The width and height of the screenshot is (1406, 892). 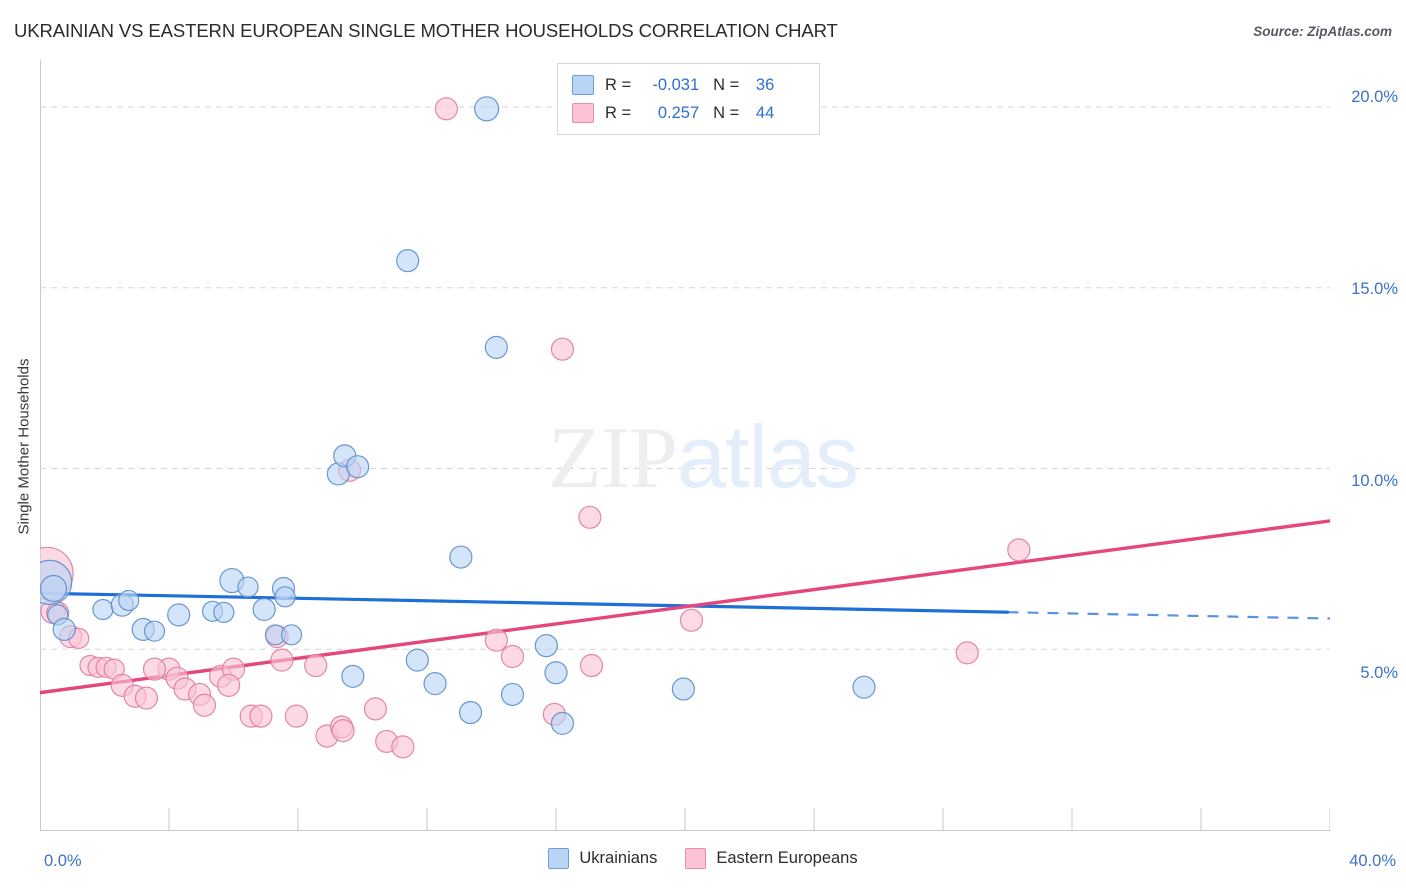 I want to click on legend-label-ukrainians: Ukrainians, so click(x=618, y=858).